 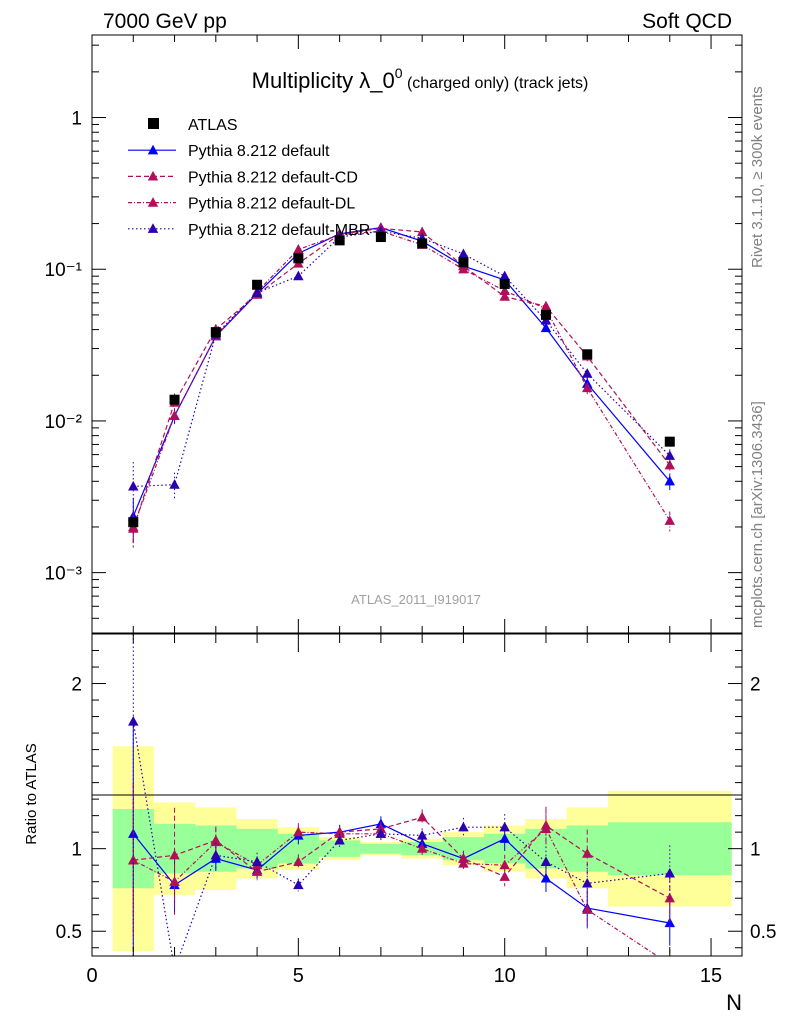 What do you see at coordinates (416, 599) in the screenshot?
I see `watermark: ATLAS_2011_I919017` at bounding box center [416, 599].